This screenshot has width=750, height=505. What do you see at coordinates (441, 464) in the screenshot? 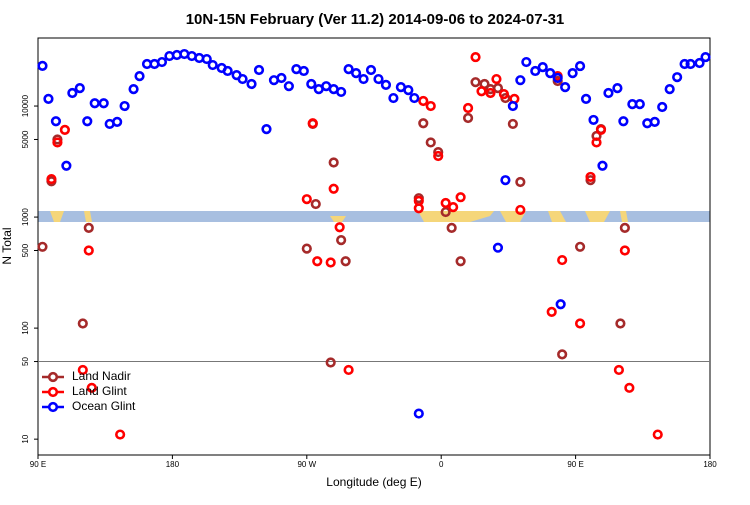
I see `x-tick-label: 0` at bounding box center [441, 464].